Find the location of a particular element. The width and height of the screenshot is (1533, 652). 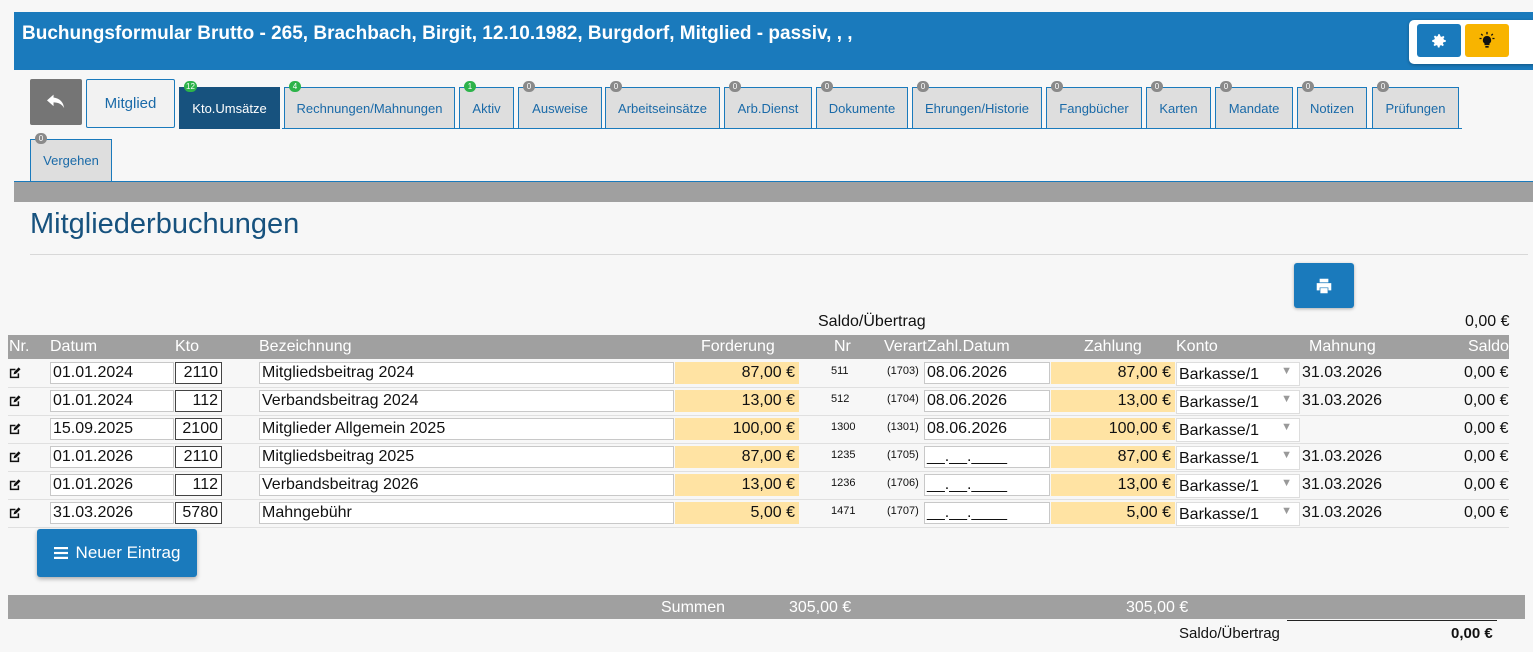

tab-dokumente: Dokumente 0 is located at coordinates (862, 105).